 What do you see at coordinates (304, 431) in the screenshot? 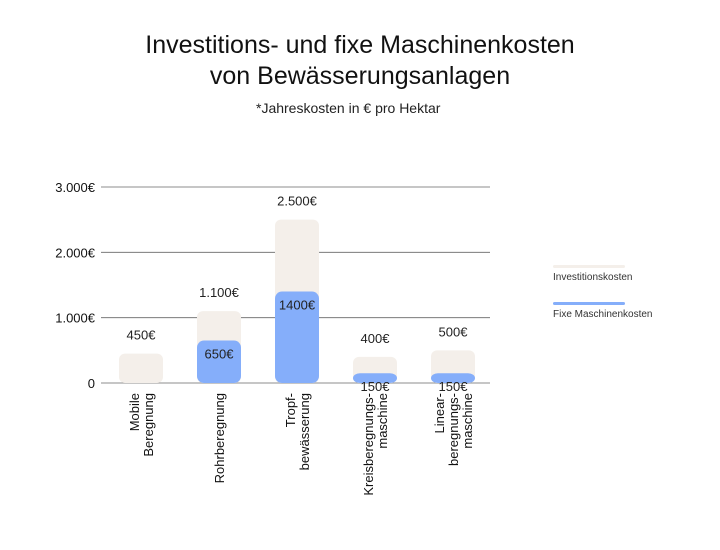
I see `x-category-label: bewässerung` at bounding box center [304, 431].